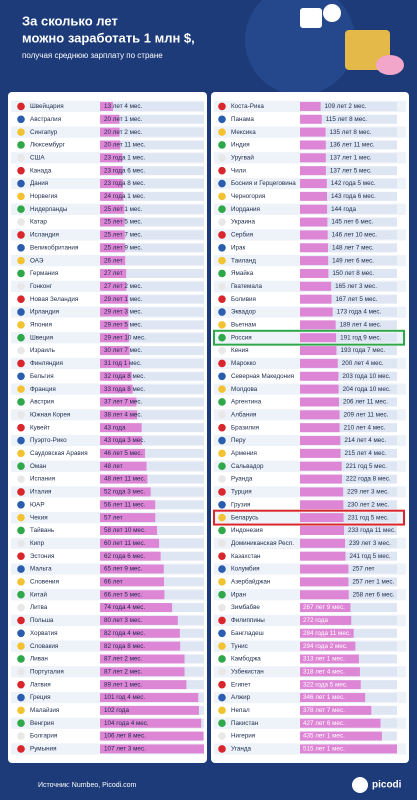  Describe the element at coordinates (123, 684) in the screenshot. I see `value-label: 89 лет 1 мес.` at that location.